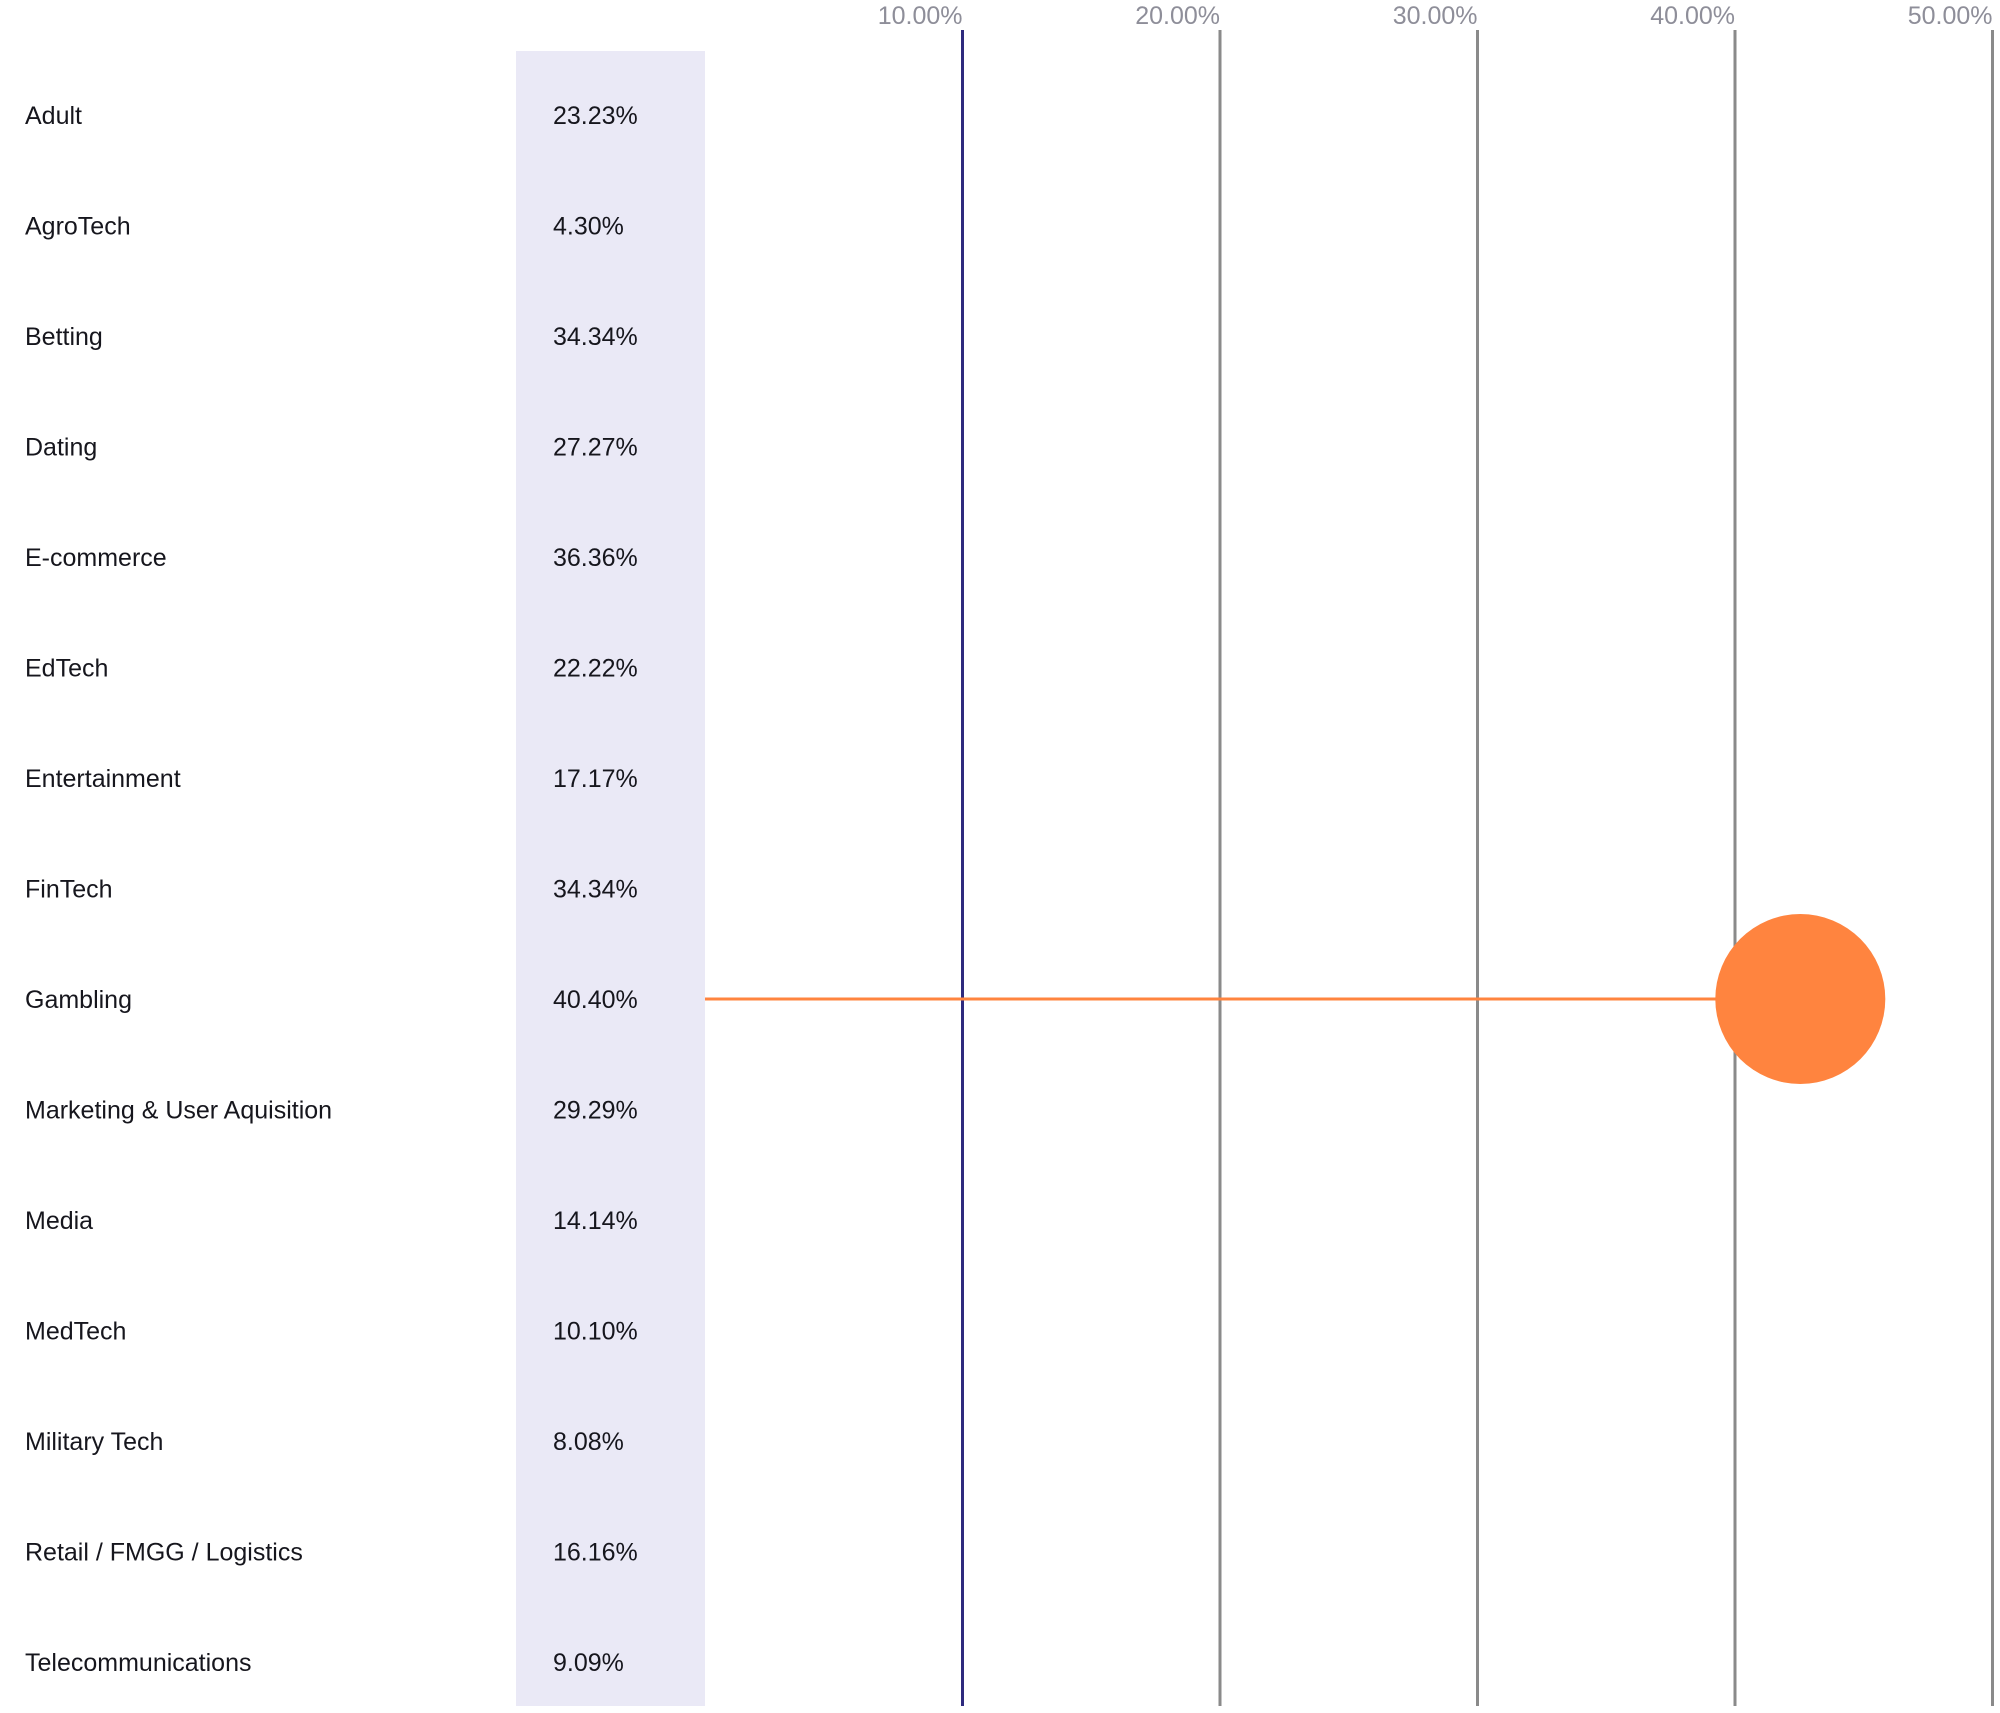  I want to click on category-label: Gambling, so click(78, 1000).